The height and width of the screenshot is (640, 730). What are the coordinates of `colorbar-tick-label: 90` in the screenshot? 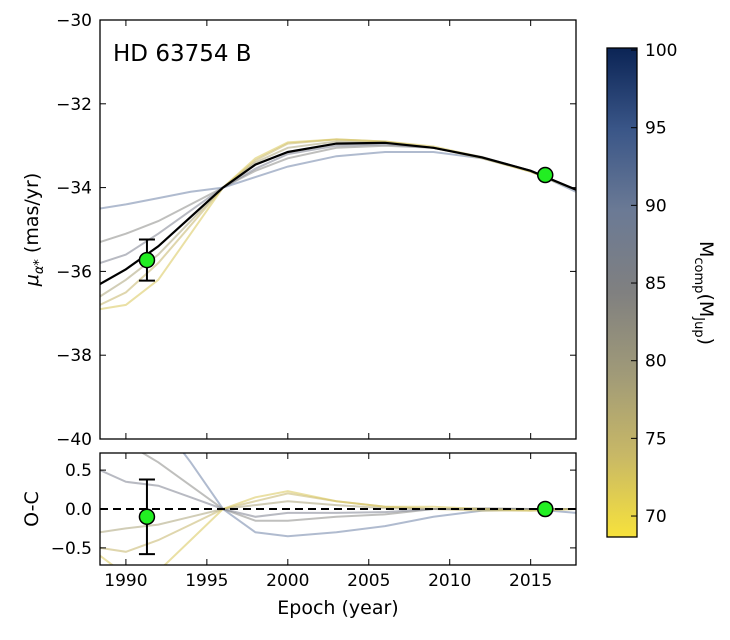 It's located at (656, 206).